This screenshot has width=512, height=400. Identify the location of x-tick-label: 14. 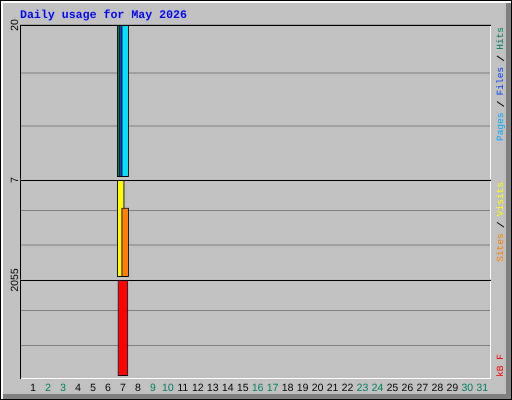
(228, 388).